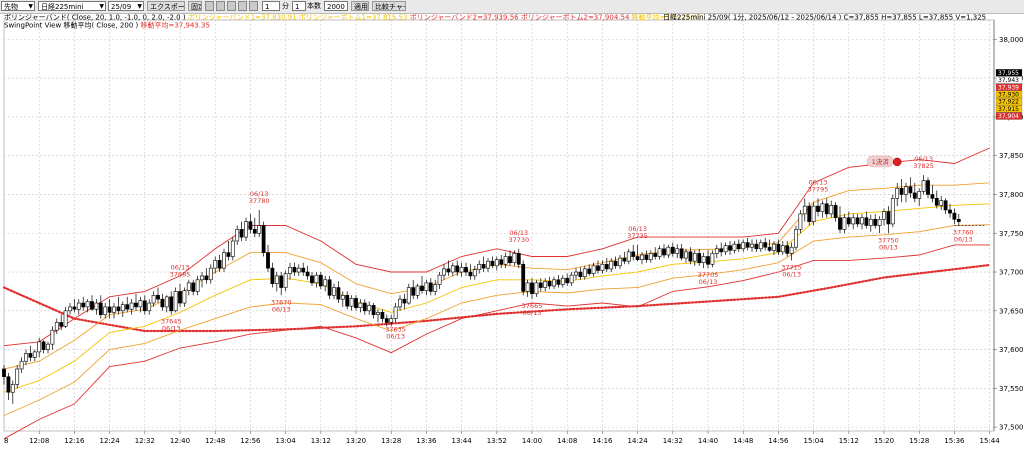  What do you see at coordinates (271, 6) in the screenshot?
I see `interval-field: 1` at bounding box center [271, 6].